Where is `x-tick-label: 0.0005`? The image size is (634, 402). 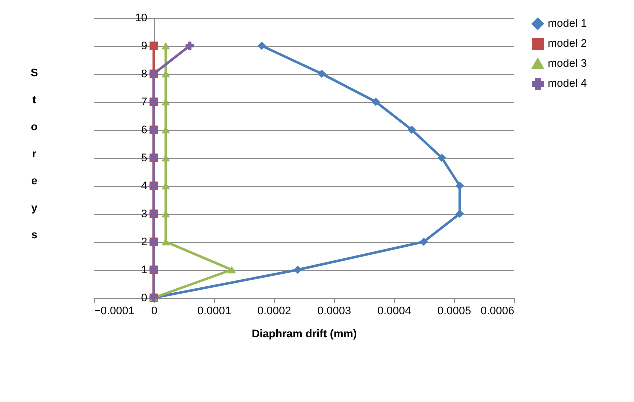 x-tick-label: 0.0005 is located at coordinates (455, 312).